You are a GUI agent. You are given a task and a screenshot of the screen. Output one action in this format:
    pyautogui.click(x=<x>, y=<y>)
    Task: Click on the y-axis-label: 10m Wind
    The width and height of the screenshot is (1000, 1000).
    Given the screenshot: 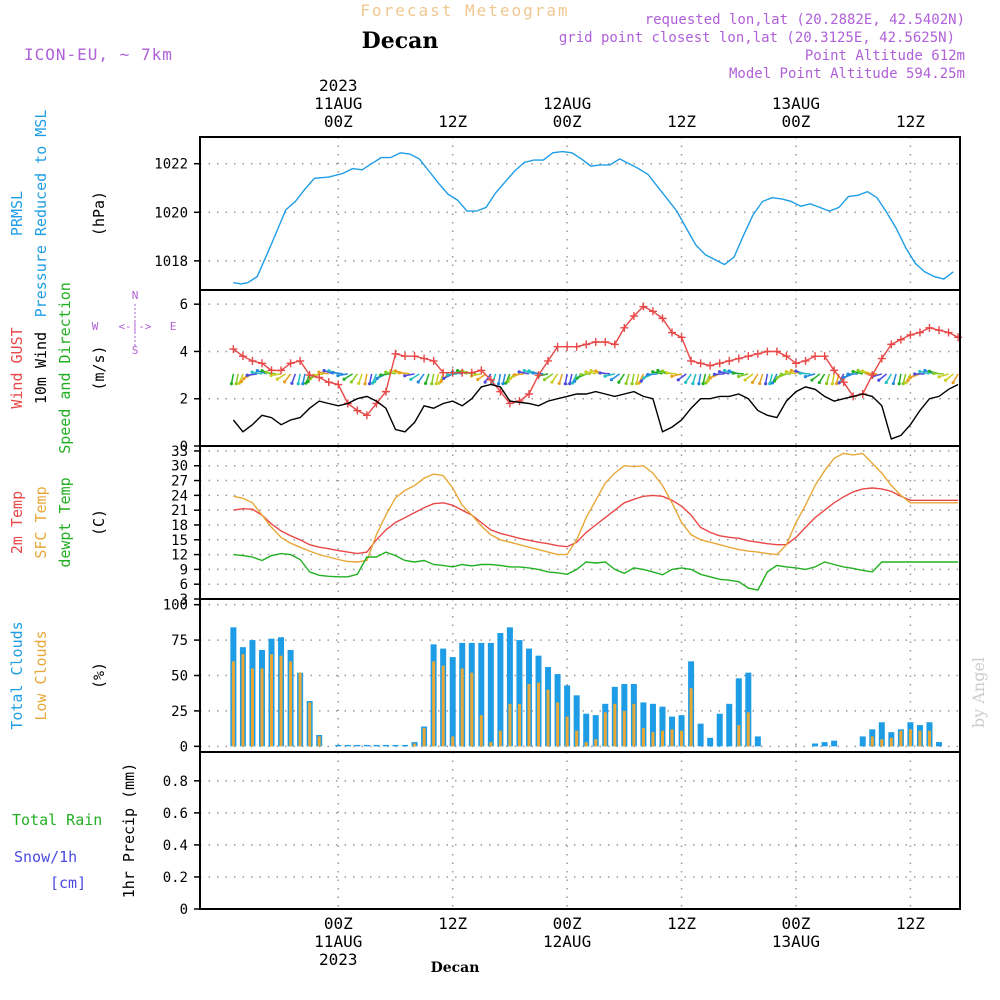 What is the action you would take?
    pyautogui.click(x=41, y=368)
    